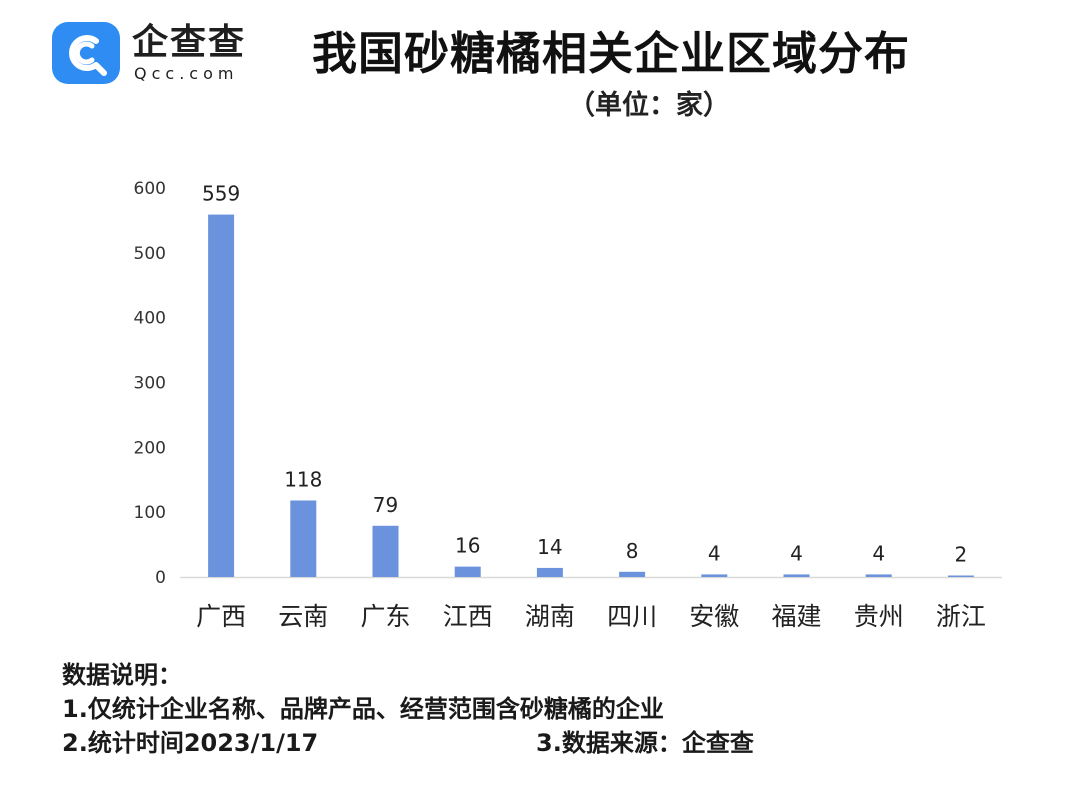 The image size is (1080, 790). What do you see at coordinates (150, 254) in the screenshot?
I see `y-tick-label: 500` at bounding box center [150, 254].